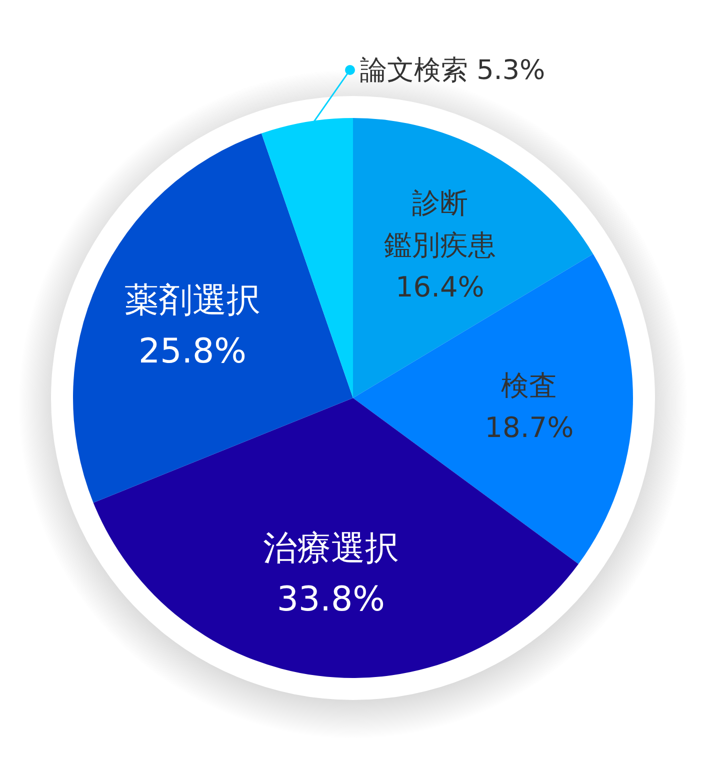  Describe the element at coordinates (529, 427) in the screenshot. I see `data-label: 18.7%` at that location.